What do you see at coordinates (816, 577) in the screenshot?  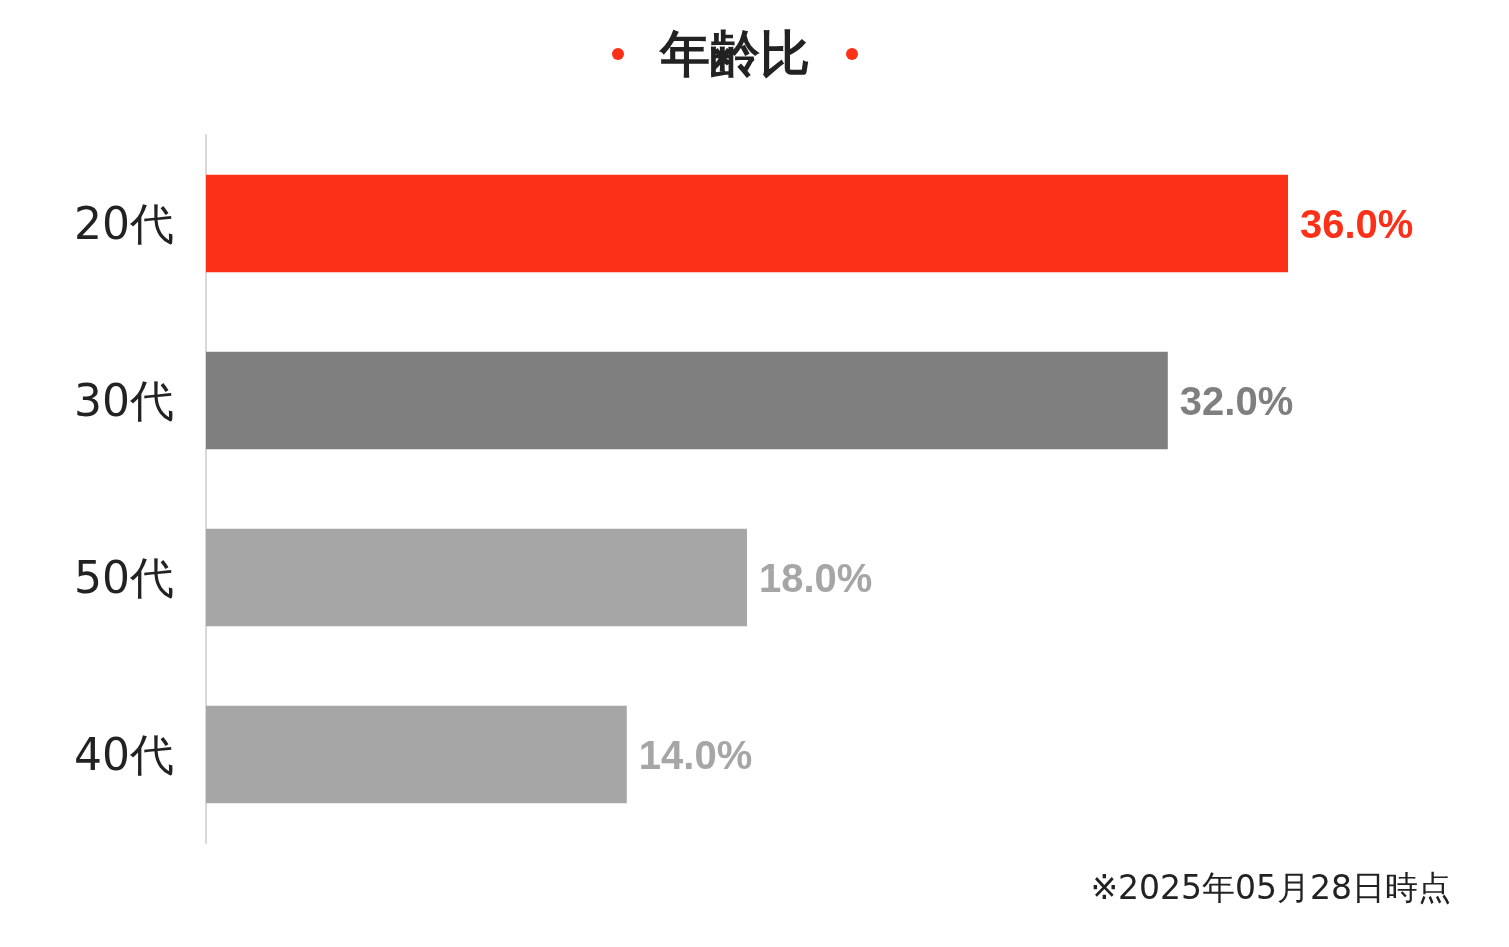 I see `data-label: 18.0%` at bounding box center [816, 577].